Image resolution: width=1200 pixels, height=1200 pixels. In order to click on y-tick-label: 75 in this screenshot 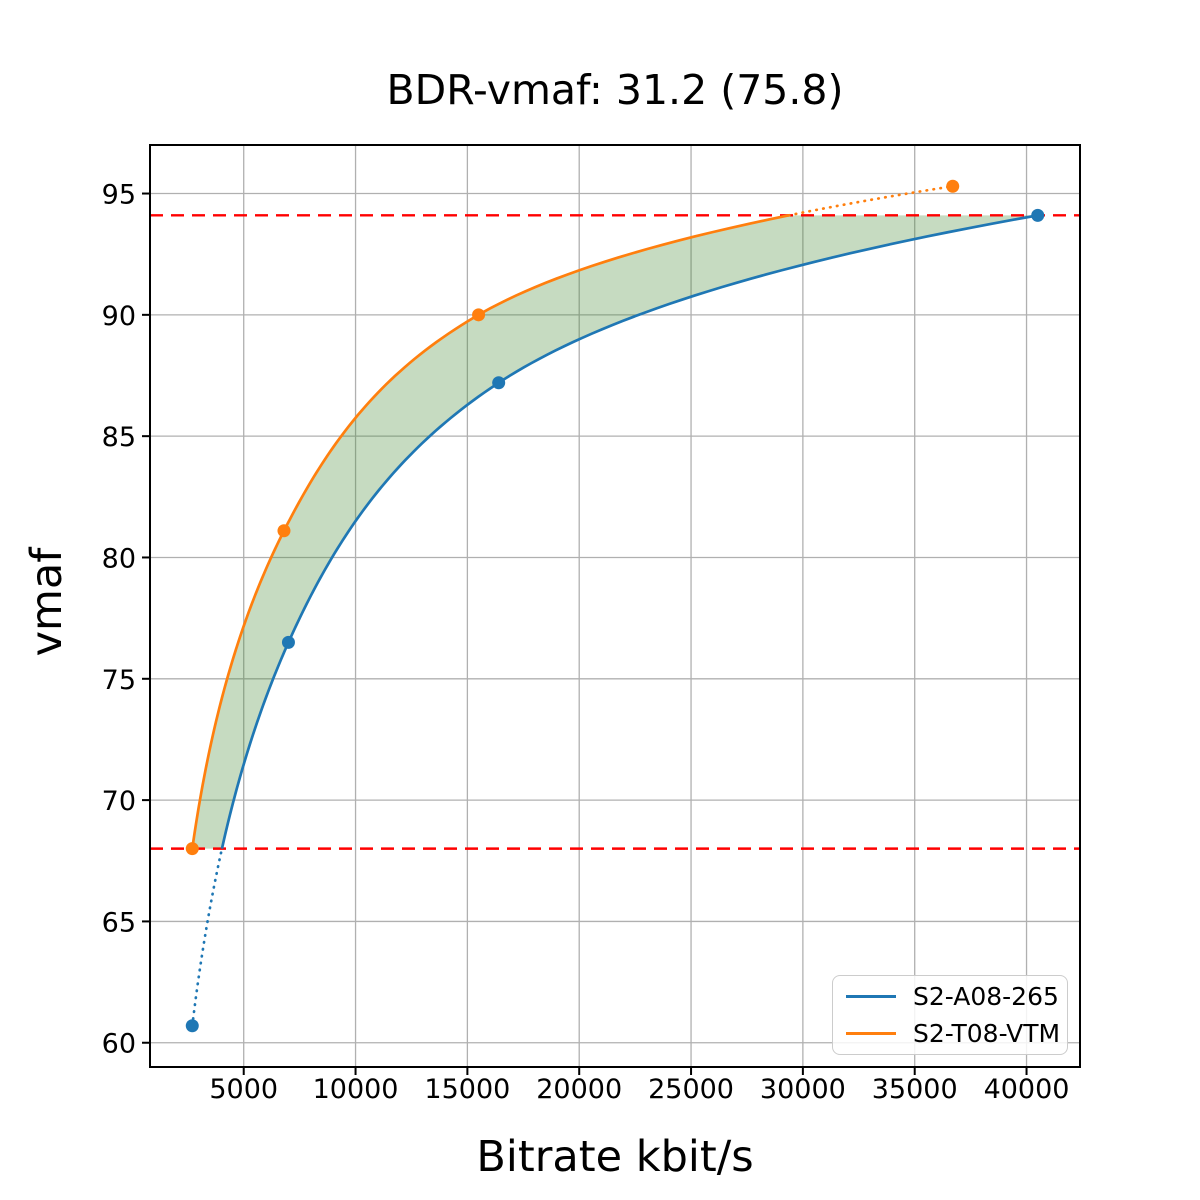, I will do `click(119, 680)`.